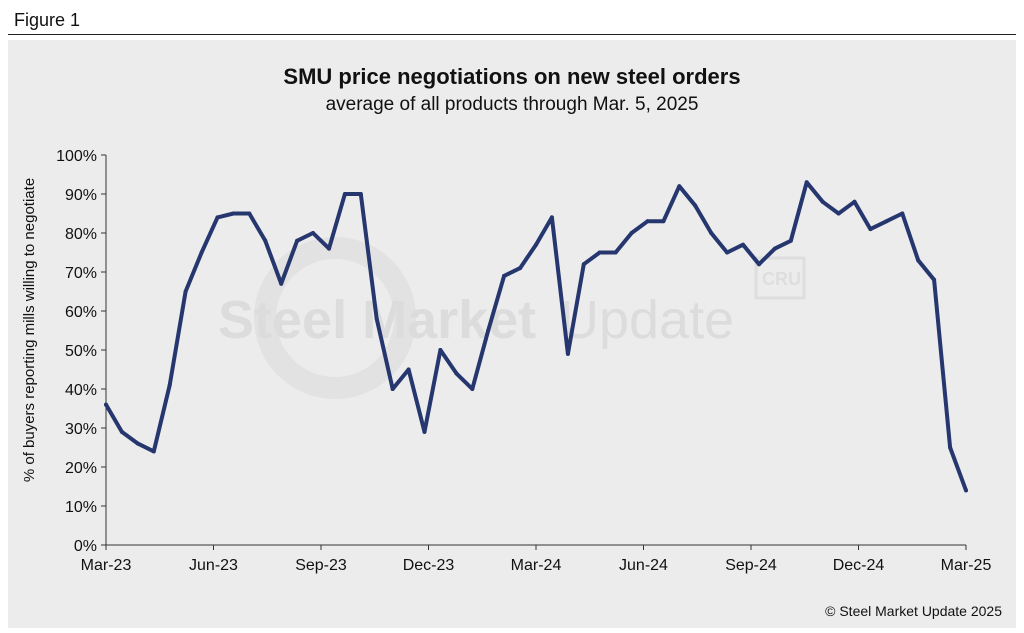 The image size is (1024, 633). I want to click on watermark-ring-icon, so click(335, 318).